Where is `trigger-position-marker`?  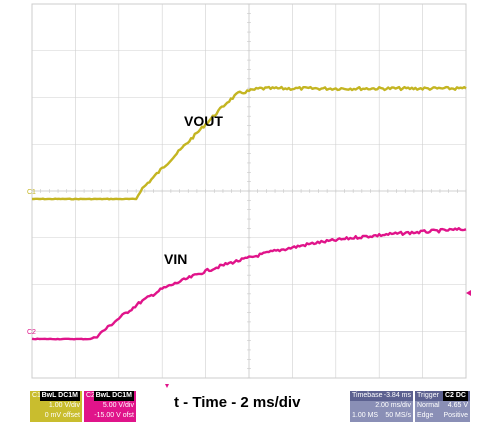
trigger-position-marker is located at coordinates (167, 386).